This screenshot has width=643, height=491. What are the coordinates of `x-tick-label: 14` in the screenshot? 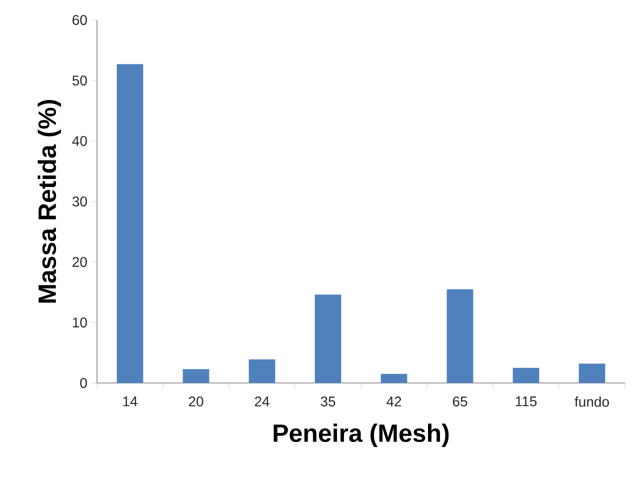 It's located at (130, 401).